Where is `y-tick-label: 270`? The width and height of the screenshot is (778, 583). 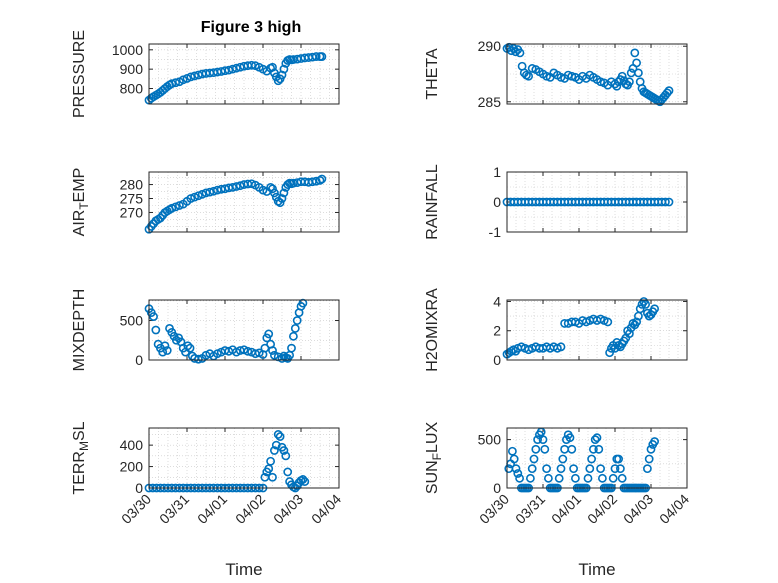
y-tick-label: 270 is located at coordinates (132, 212).